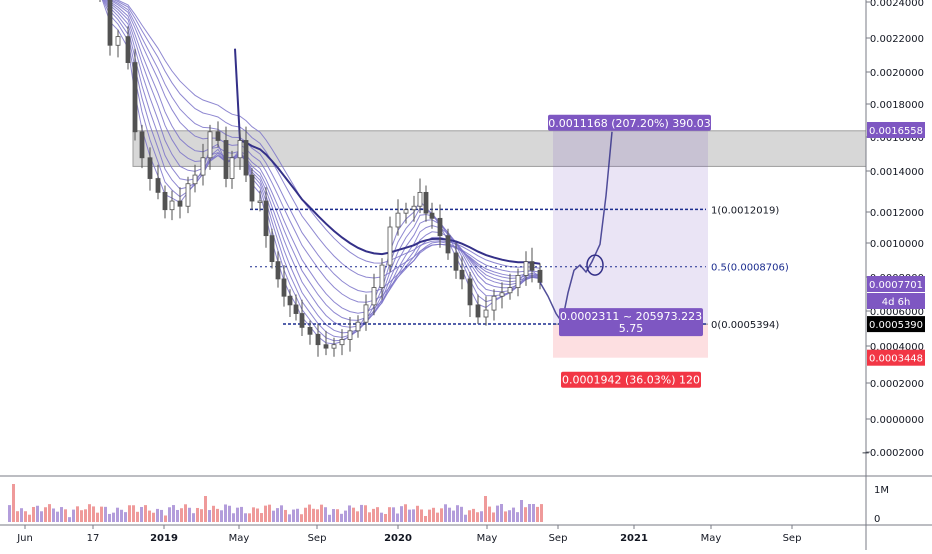 This screenshot has width=932, height=554. What do you see at coordinates (745, 325) in the screenshot?
I see `fib-level-label: 0(0.0005394)` at bounding box center [745, 325].